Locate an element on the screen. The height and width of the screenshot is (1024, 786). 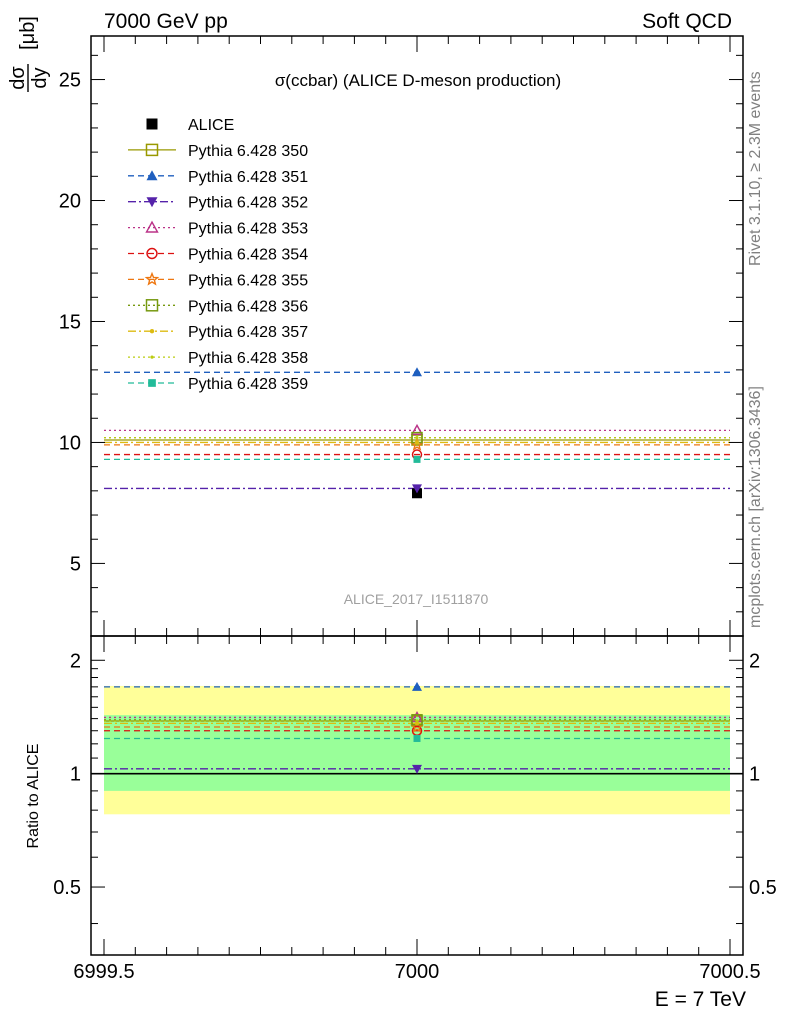
ratio-point-9-shape is located at coordinates (417, 721).